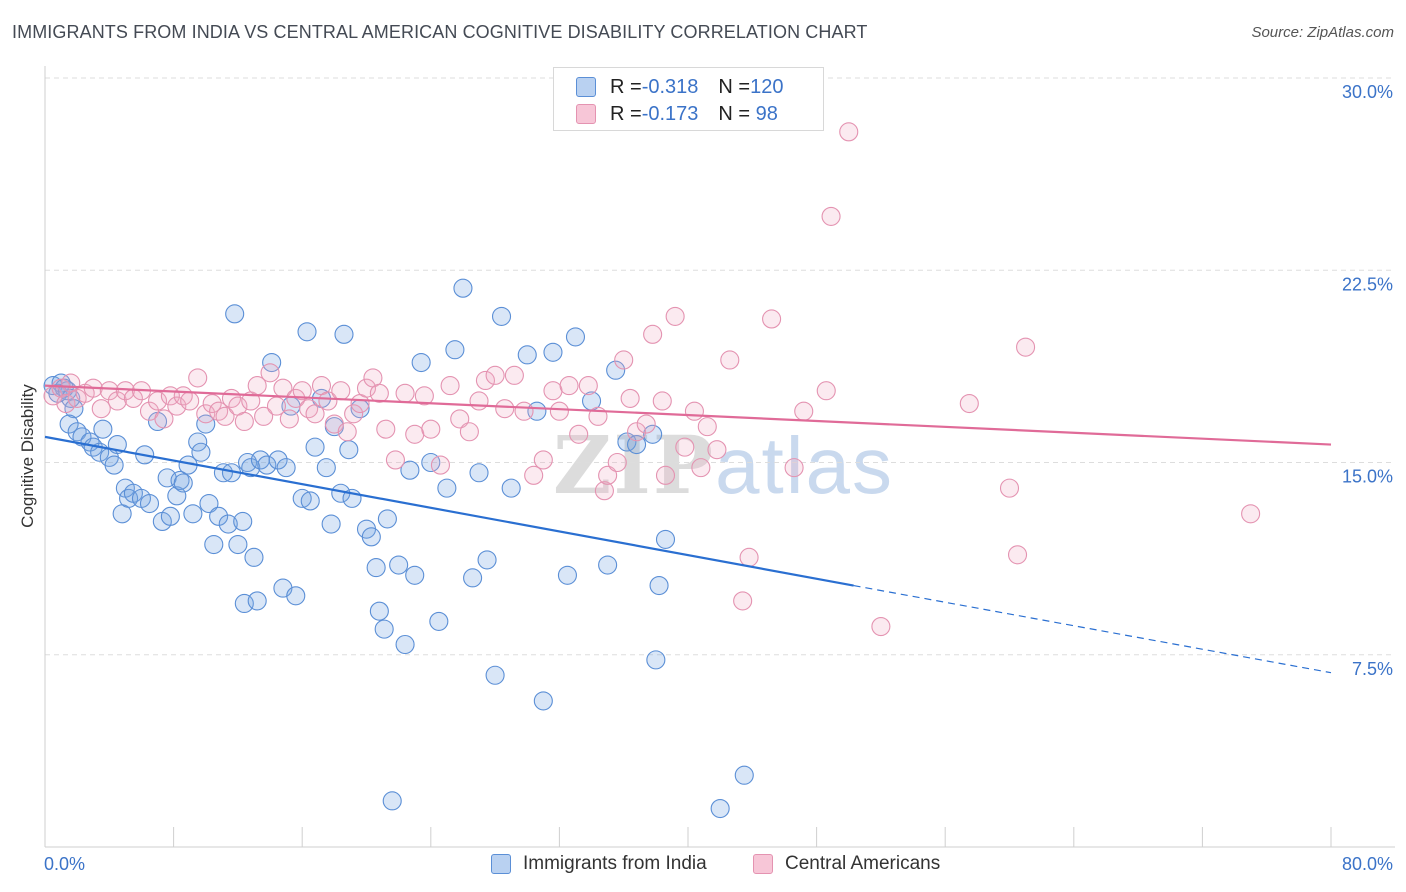  Describe the element at coordinates (846, 864) in the screenshot. I see `legend-item-central-american: Central Americans` at that location.